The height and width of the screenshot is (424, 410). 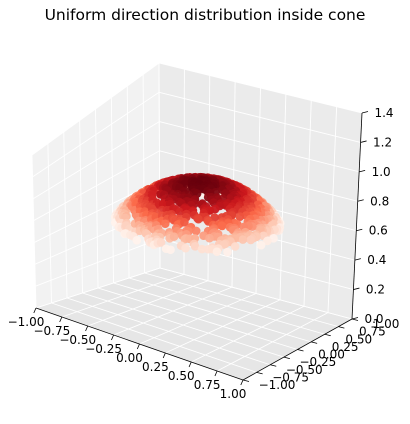 I want to click on z-tick-label: 1.0, so click(x=381, y=172).